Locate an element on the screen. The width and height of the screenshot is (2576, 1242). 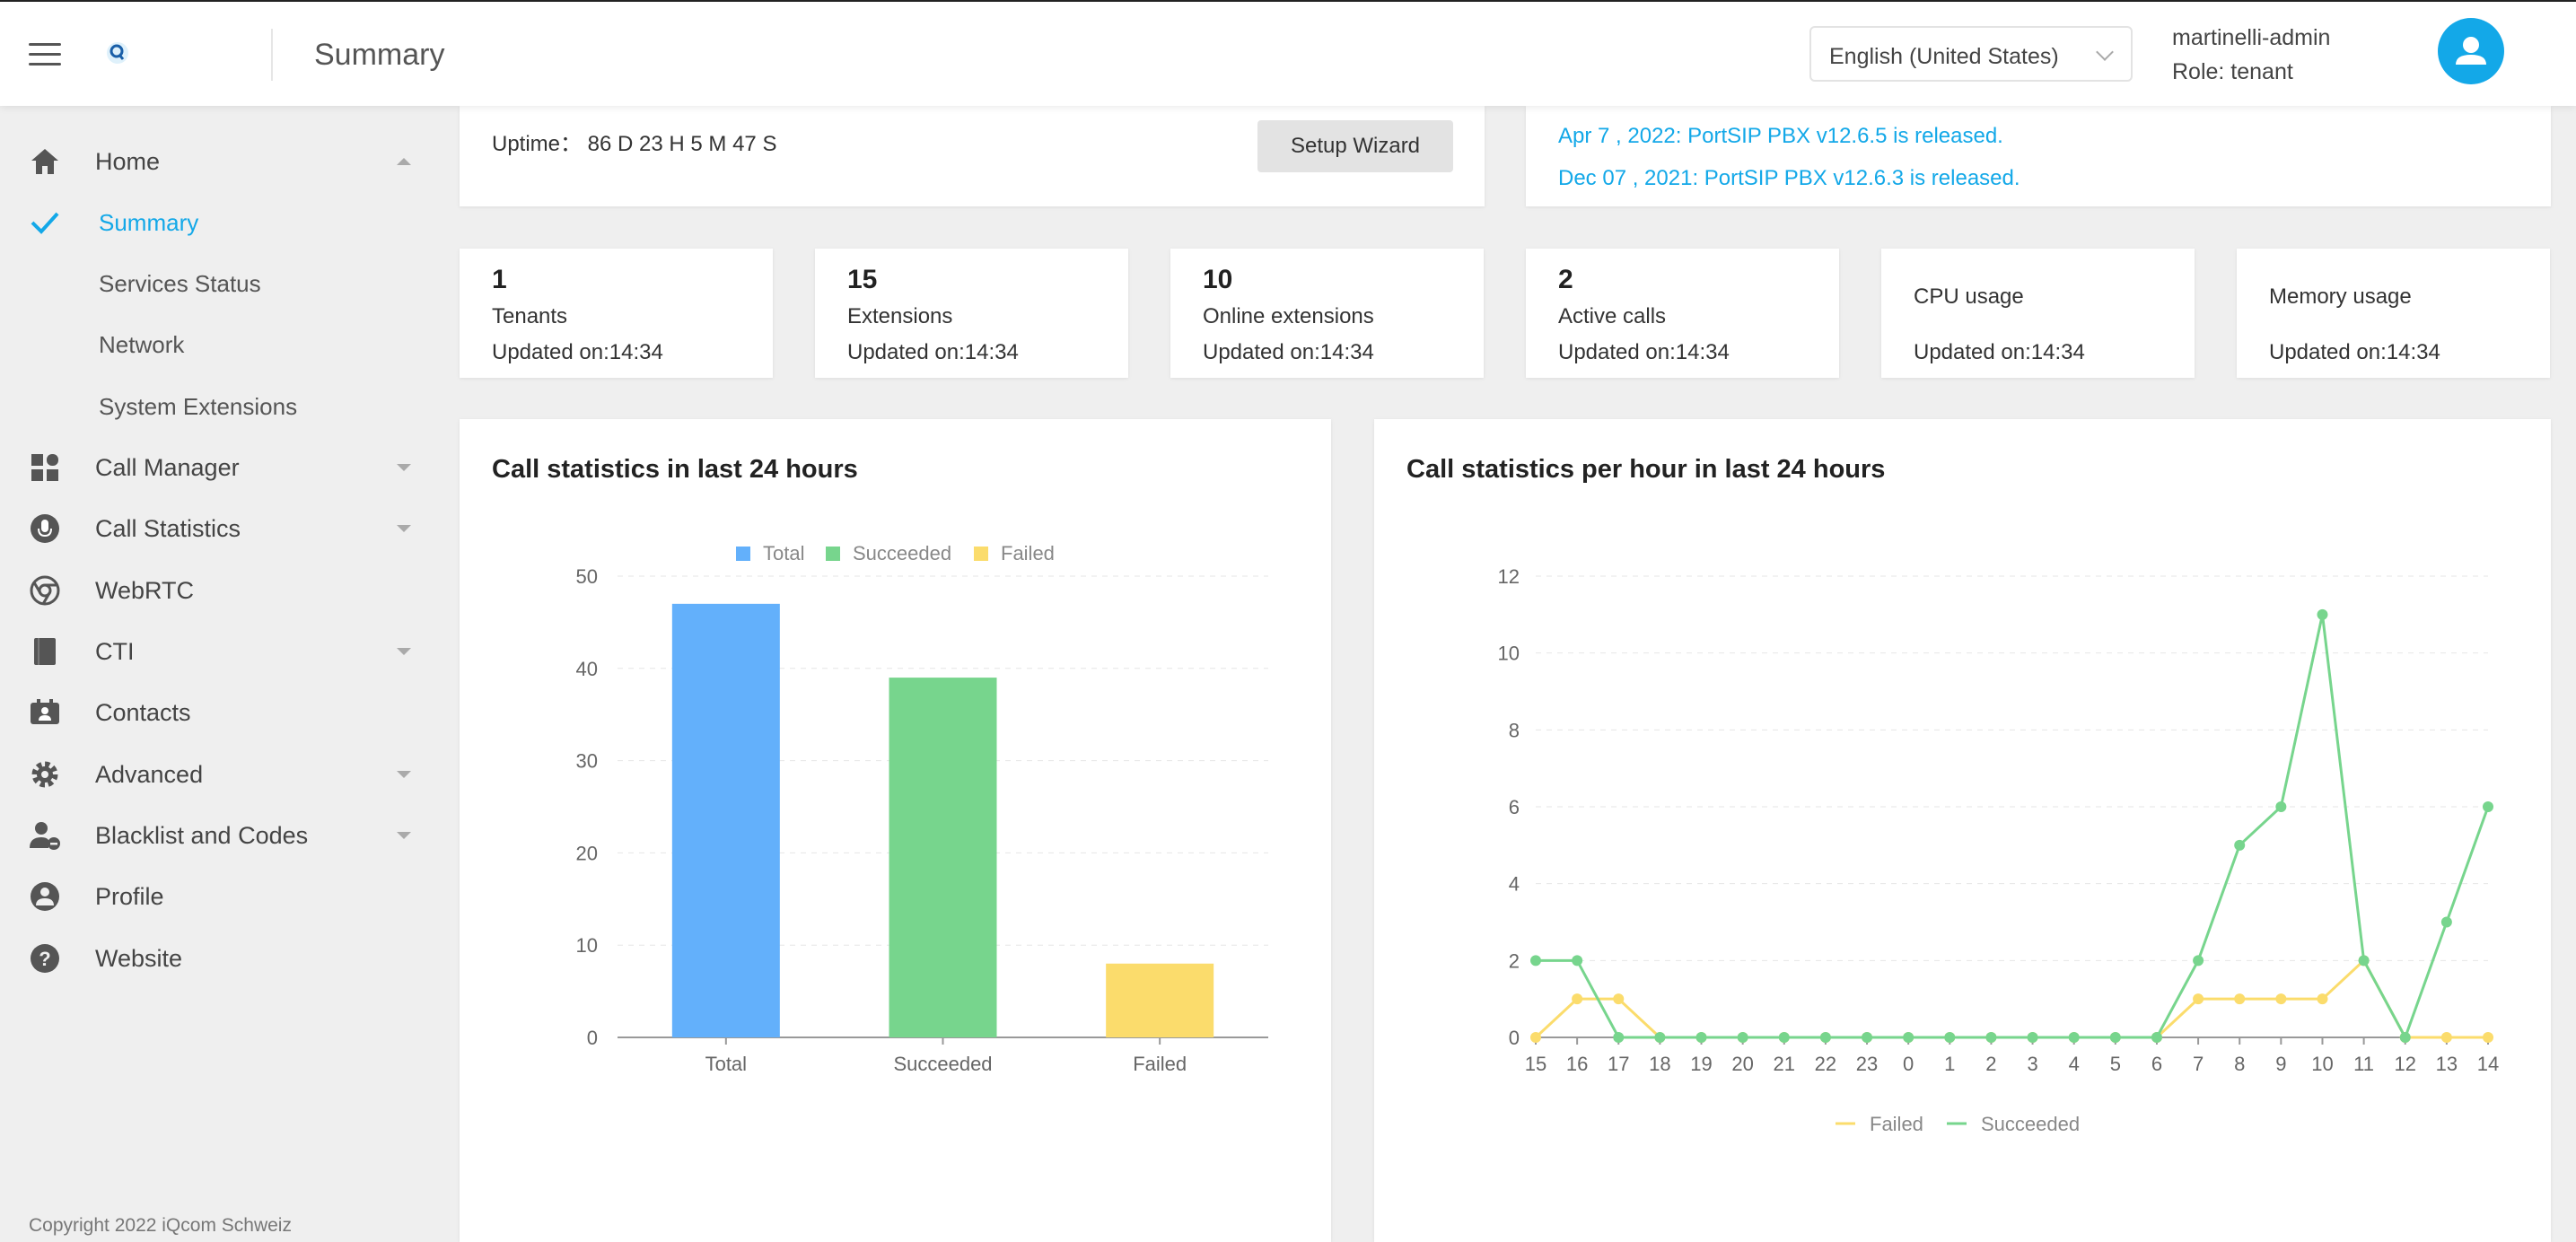
sidebar-item-webrtc: WebRTC is located at coordinates (224, 590).